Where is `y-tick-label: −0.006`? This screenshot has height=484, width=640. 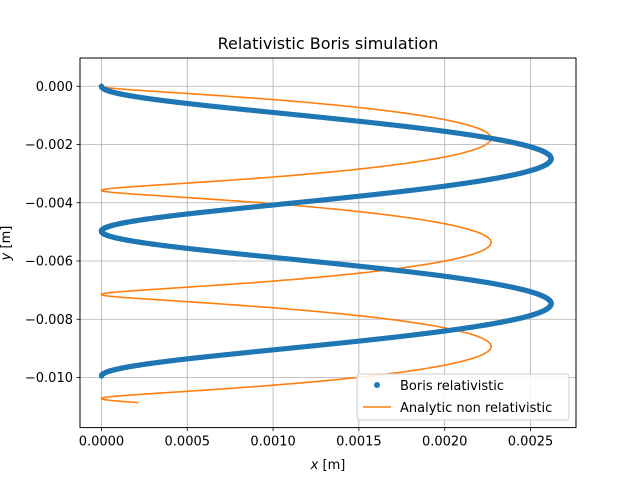 y-tick-label: −0.006 is located at coordinates (49, 262).